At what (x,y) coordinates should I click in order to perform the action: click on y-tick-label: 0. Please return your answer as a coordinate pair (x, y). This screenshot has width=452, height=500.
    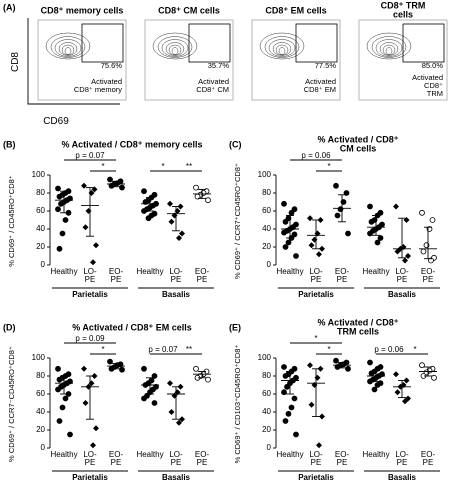
    Looking at the image, I should click on (268, 447).